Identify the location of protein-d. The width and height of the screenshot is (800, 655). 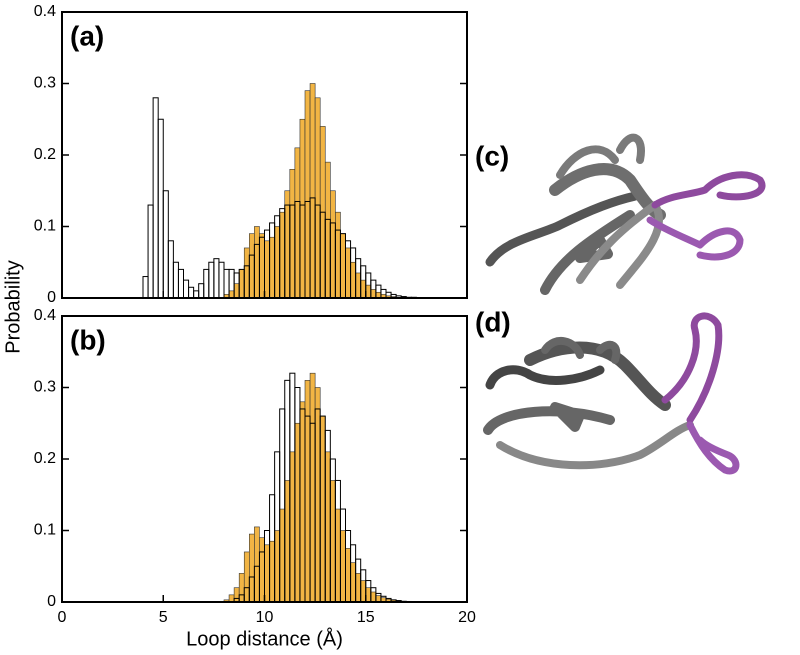
(611, 393).